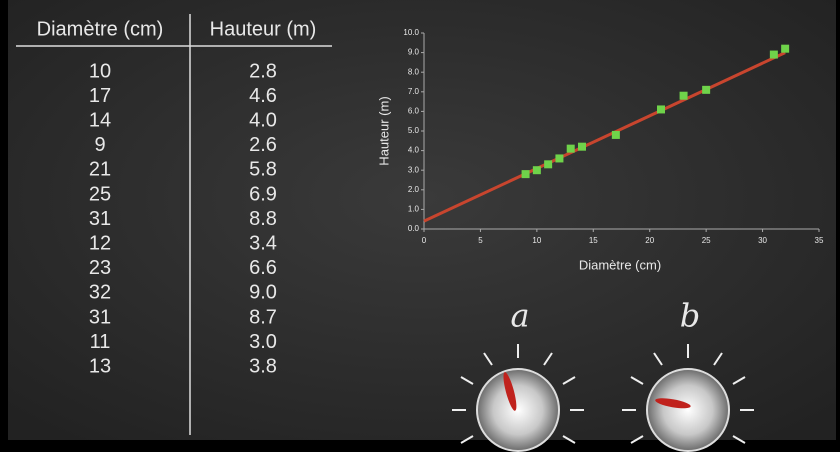  What do you see at coordinates (100, 268) in the screenshot?
I see `table-cell: 23` at bounding box center [100, 268].